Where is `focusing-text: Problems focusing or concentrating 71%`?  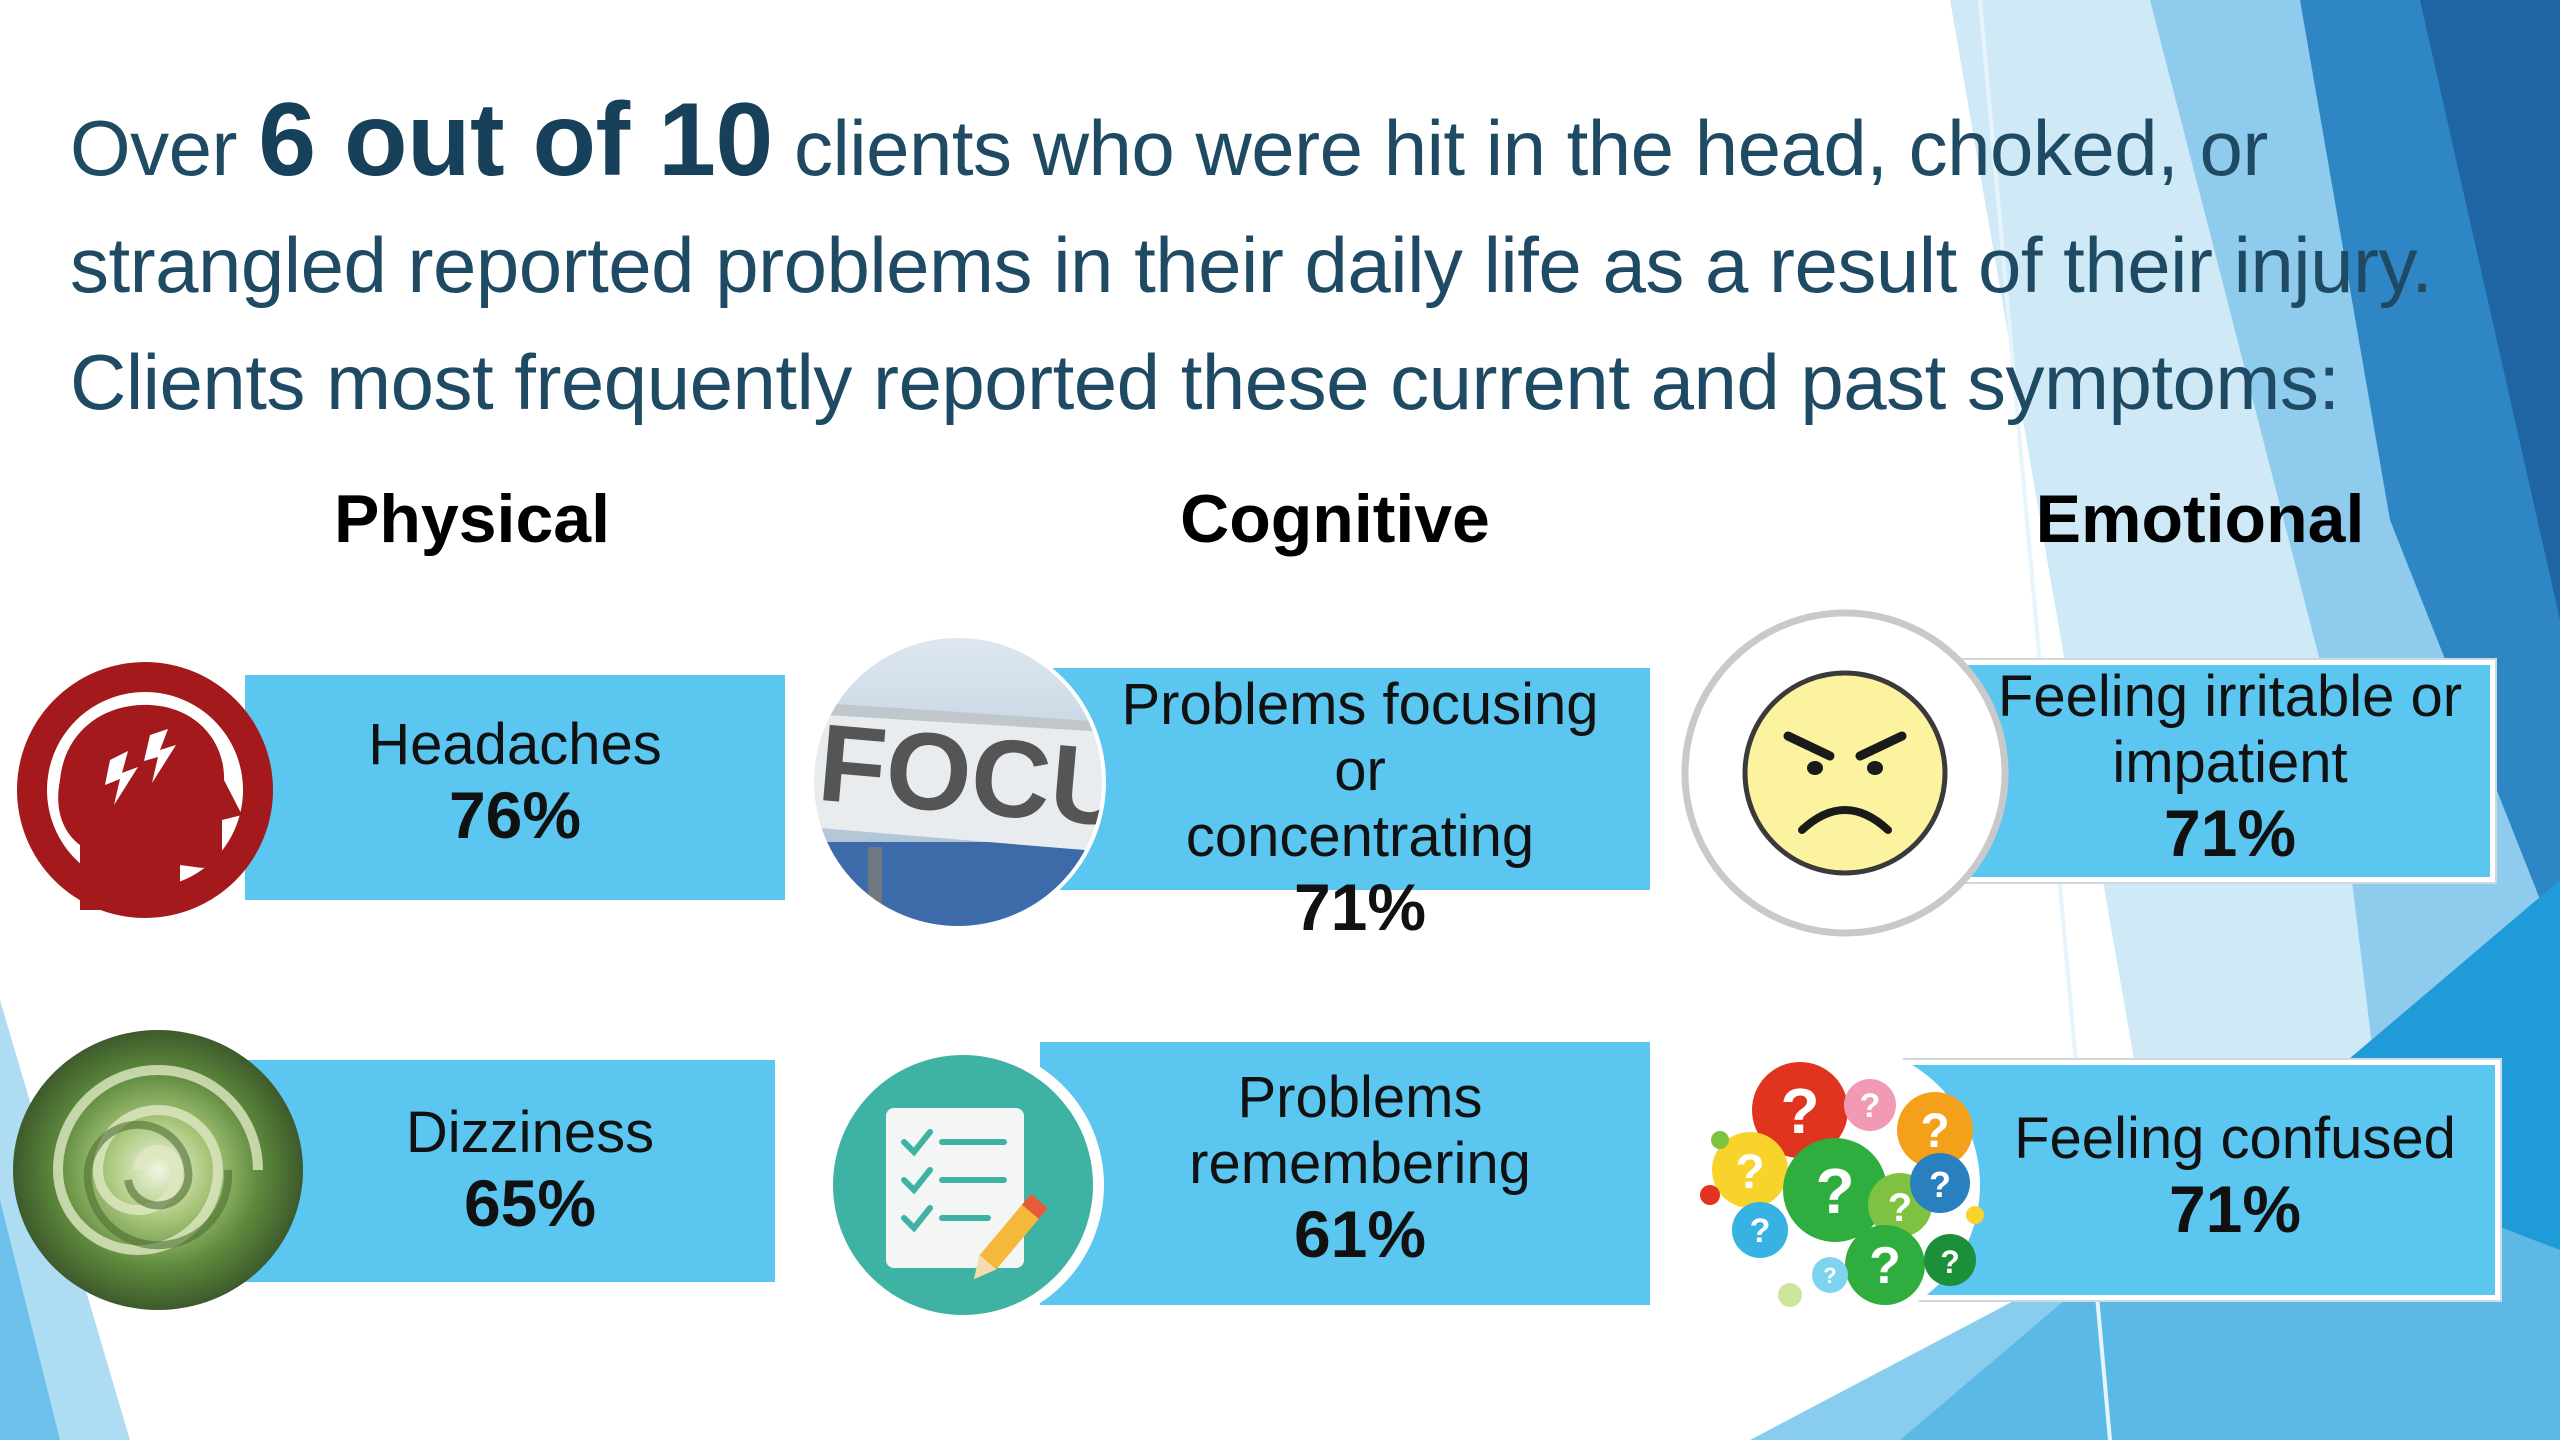
focusing-text: Problems focusing or concentrating 71% is located at coordinates (1360, 808).